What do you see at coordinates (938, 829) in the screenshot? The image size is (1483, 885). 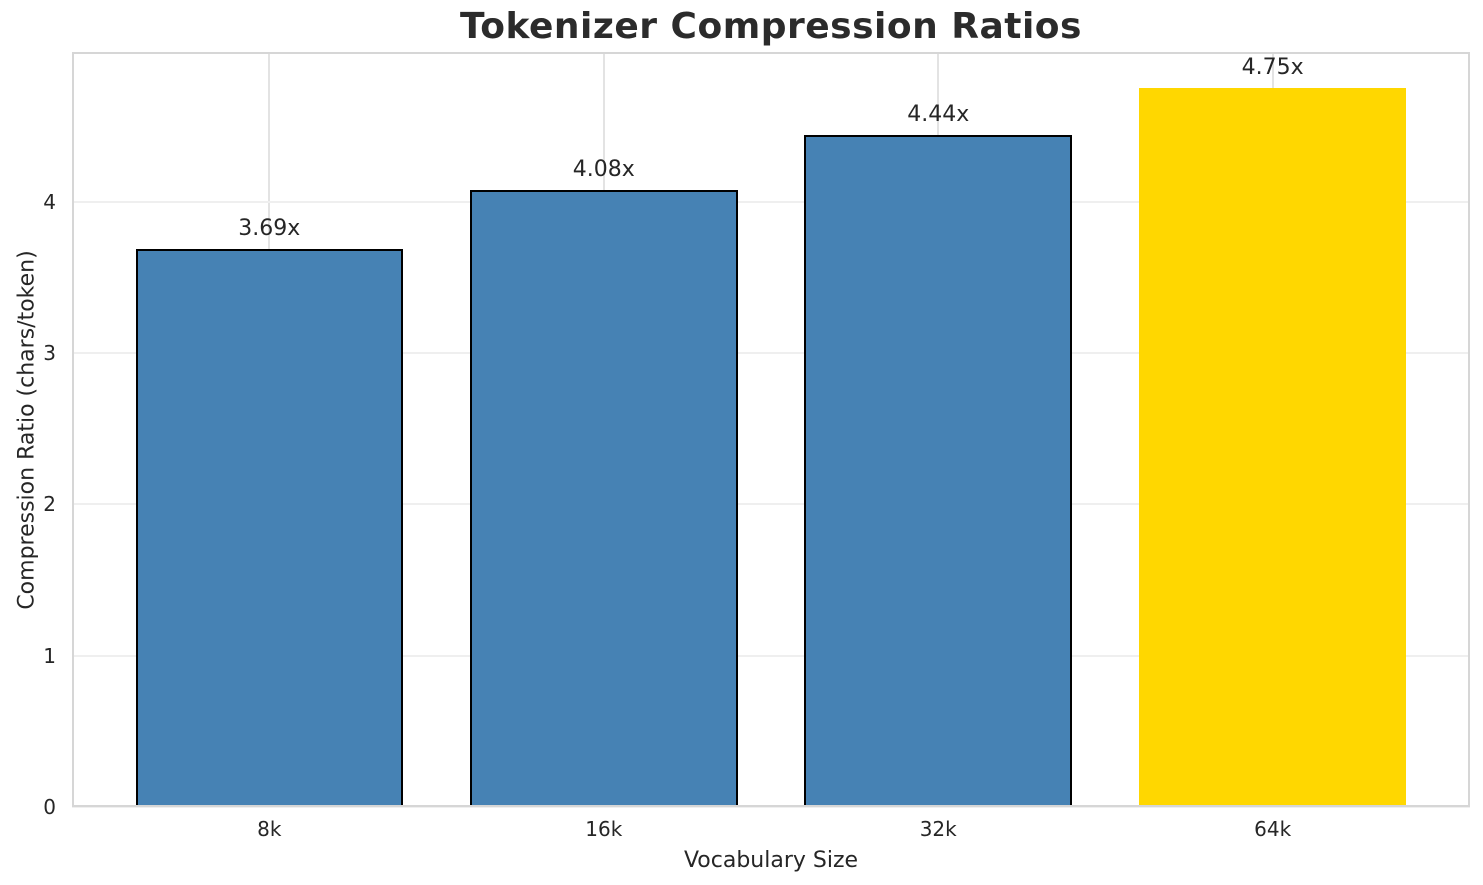 I see `xtick-32k: 32k` at bounding box center [938, 829].